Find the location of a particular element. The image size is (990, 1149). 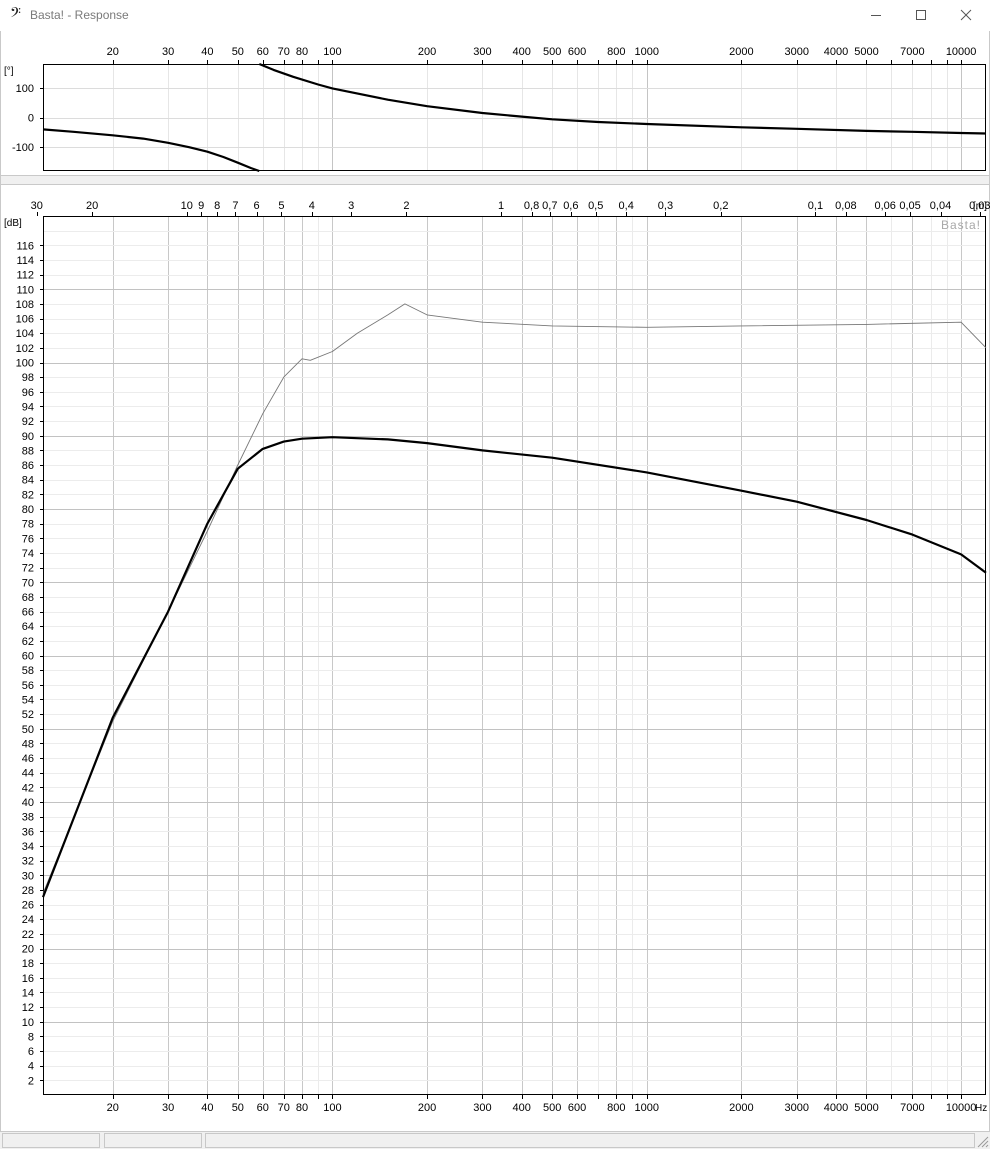

phase-x-tick-label: 3000 is located at coordinates (797, 52).